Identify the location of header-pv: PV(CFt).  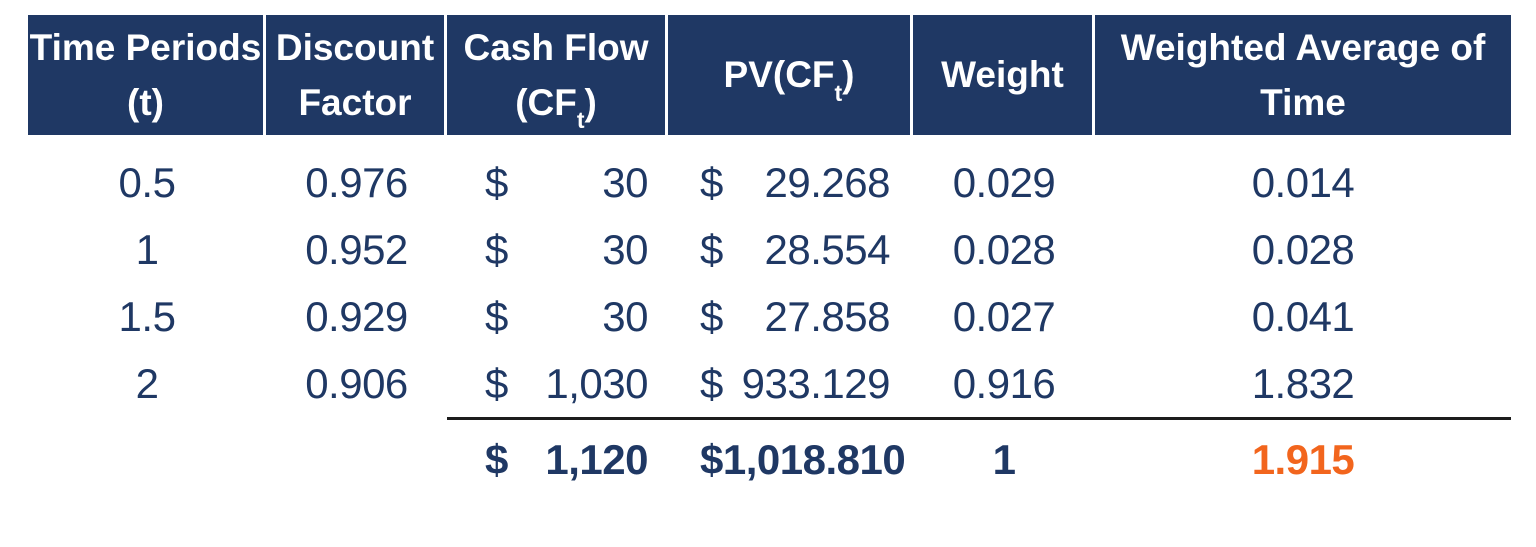
(790, 75).